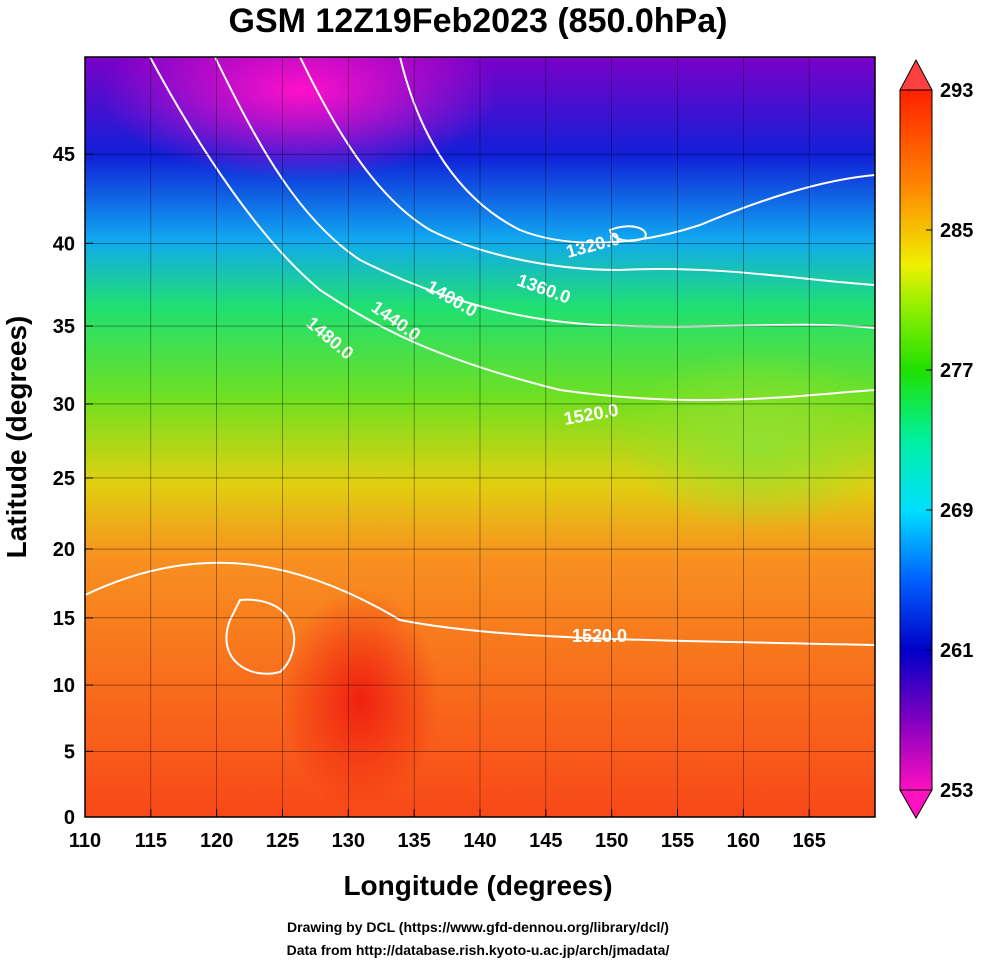  What do you see at coordinates (64, 155) in the screenshot?
I see `y-tick-label: 45` at bounding box center [64, 155].